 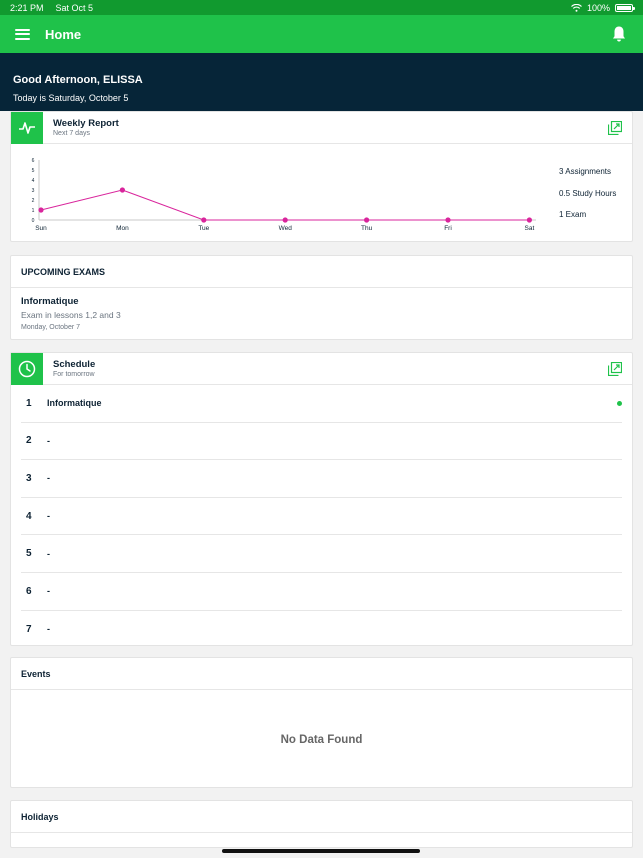 What do you see at coordinates (33, 201) in the screenshot?
I see `y-tick-label: 2` at bounding box center [33, 201].